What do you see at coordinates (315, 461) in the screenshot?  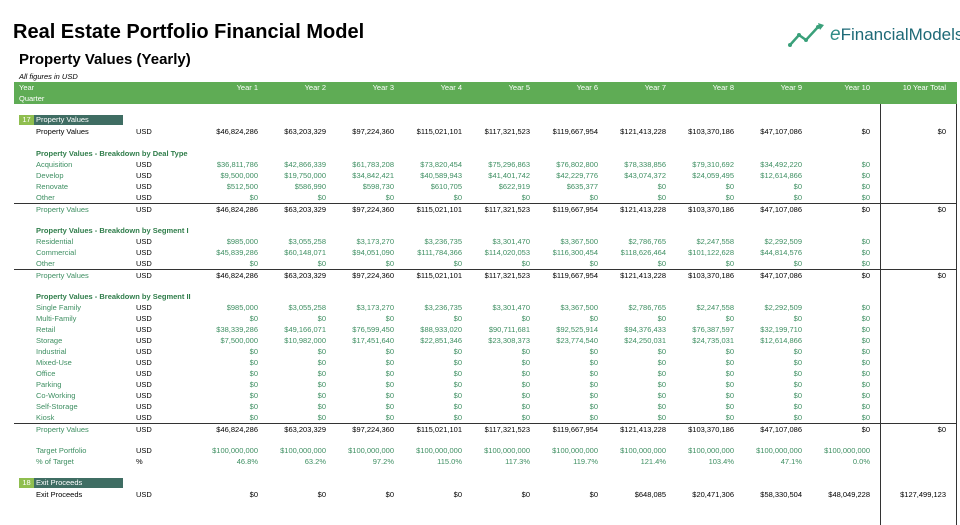 I see `value-cell: 63.2%` at bounding box center [315, 461].